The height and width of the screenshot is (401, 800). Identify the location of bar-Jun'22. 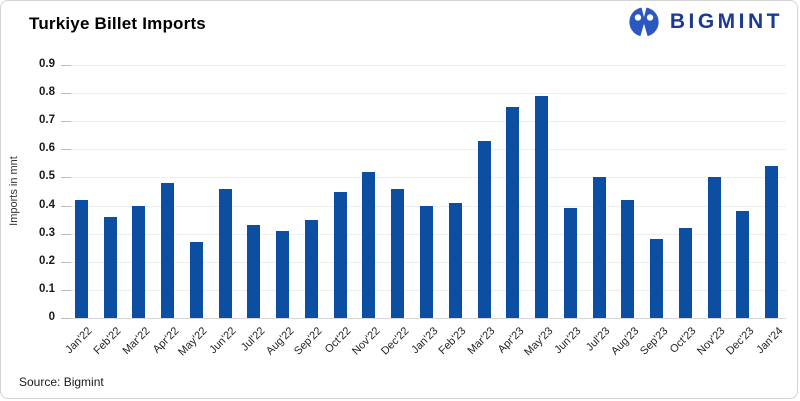
(225, 253).